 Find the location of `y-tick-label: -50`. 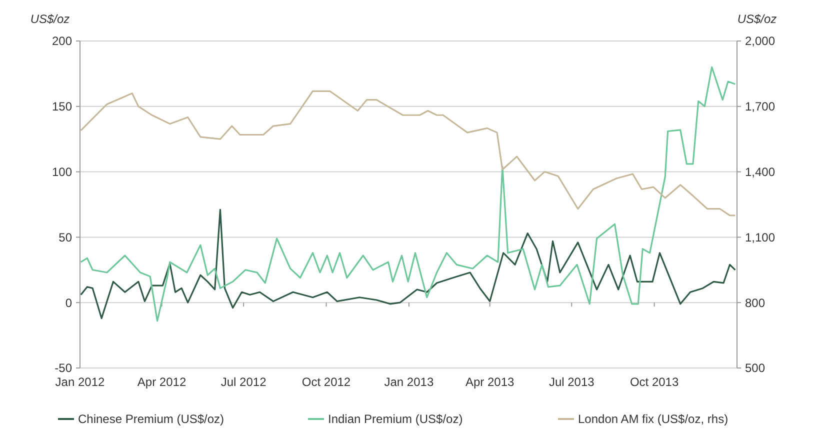

y-tick-label: -50 is located at coordinates (63, 368).